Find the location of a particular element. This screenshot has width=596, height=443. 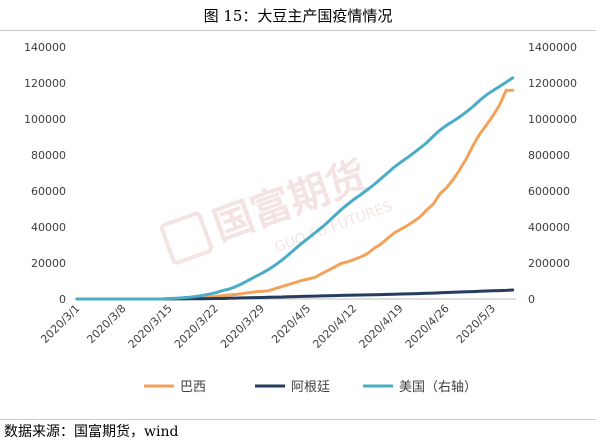

left-tick-label: 120000 is located at coordinates (45, 83).